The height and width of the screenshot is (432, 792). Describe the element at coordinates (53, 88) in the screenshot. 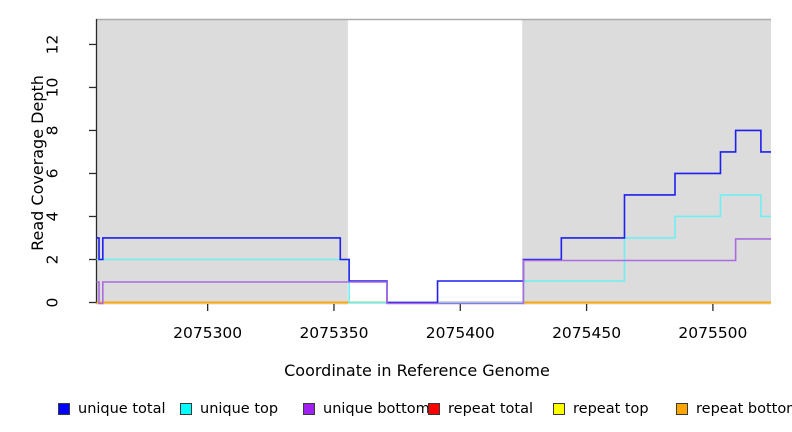

I see `y-tick-label: 10` at that location.